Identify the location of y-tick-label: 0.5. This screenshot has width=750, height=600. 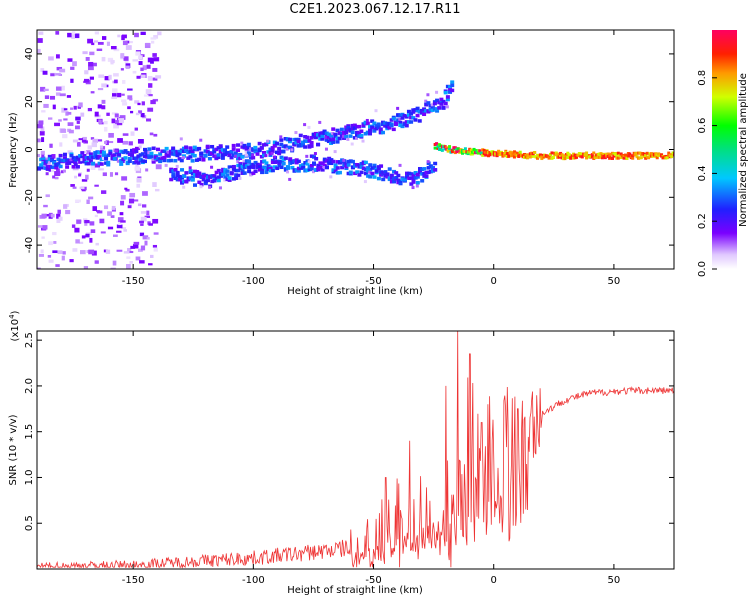
(29, 523).